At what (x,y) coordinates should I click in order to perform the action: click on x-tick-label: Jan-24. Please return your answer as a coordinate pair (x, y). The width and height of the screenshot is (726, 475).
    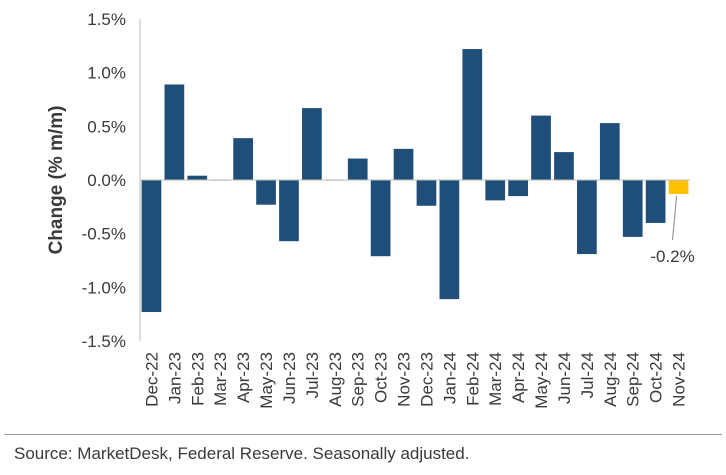
    Looking at the image, I should click on (449, 378).